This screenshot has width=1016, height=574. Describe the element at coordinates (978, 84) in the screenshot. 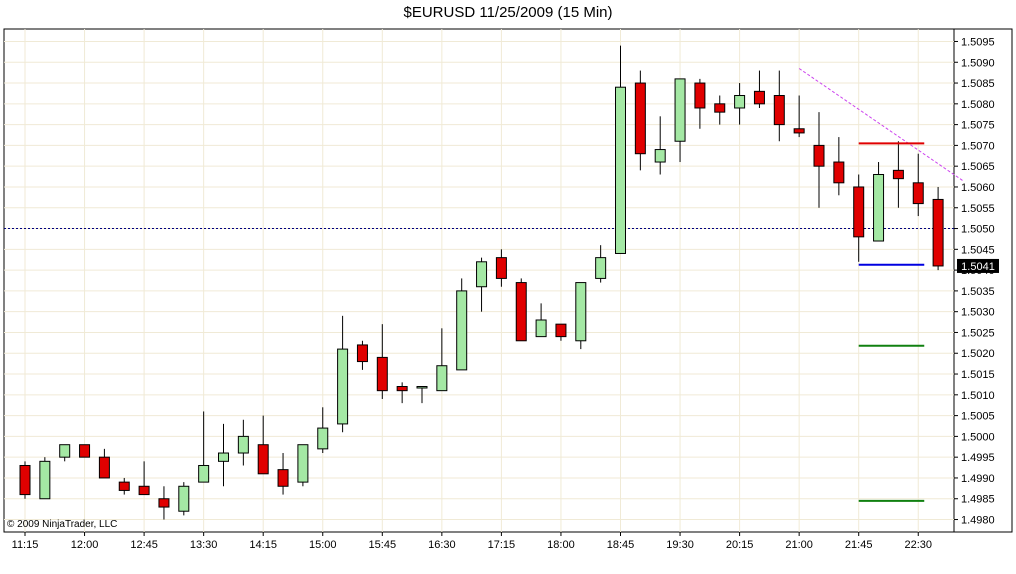

I see `y-tick-label: 1.5085` at that location.